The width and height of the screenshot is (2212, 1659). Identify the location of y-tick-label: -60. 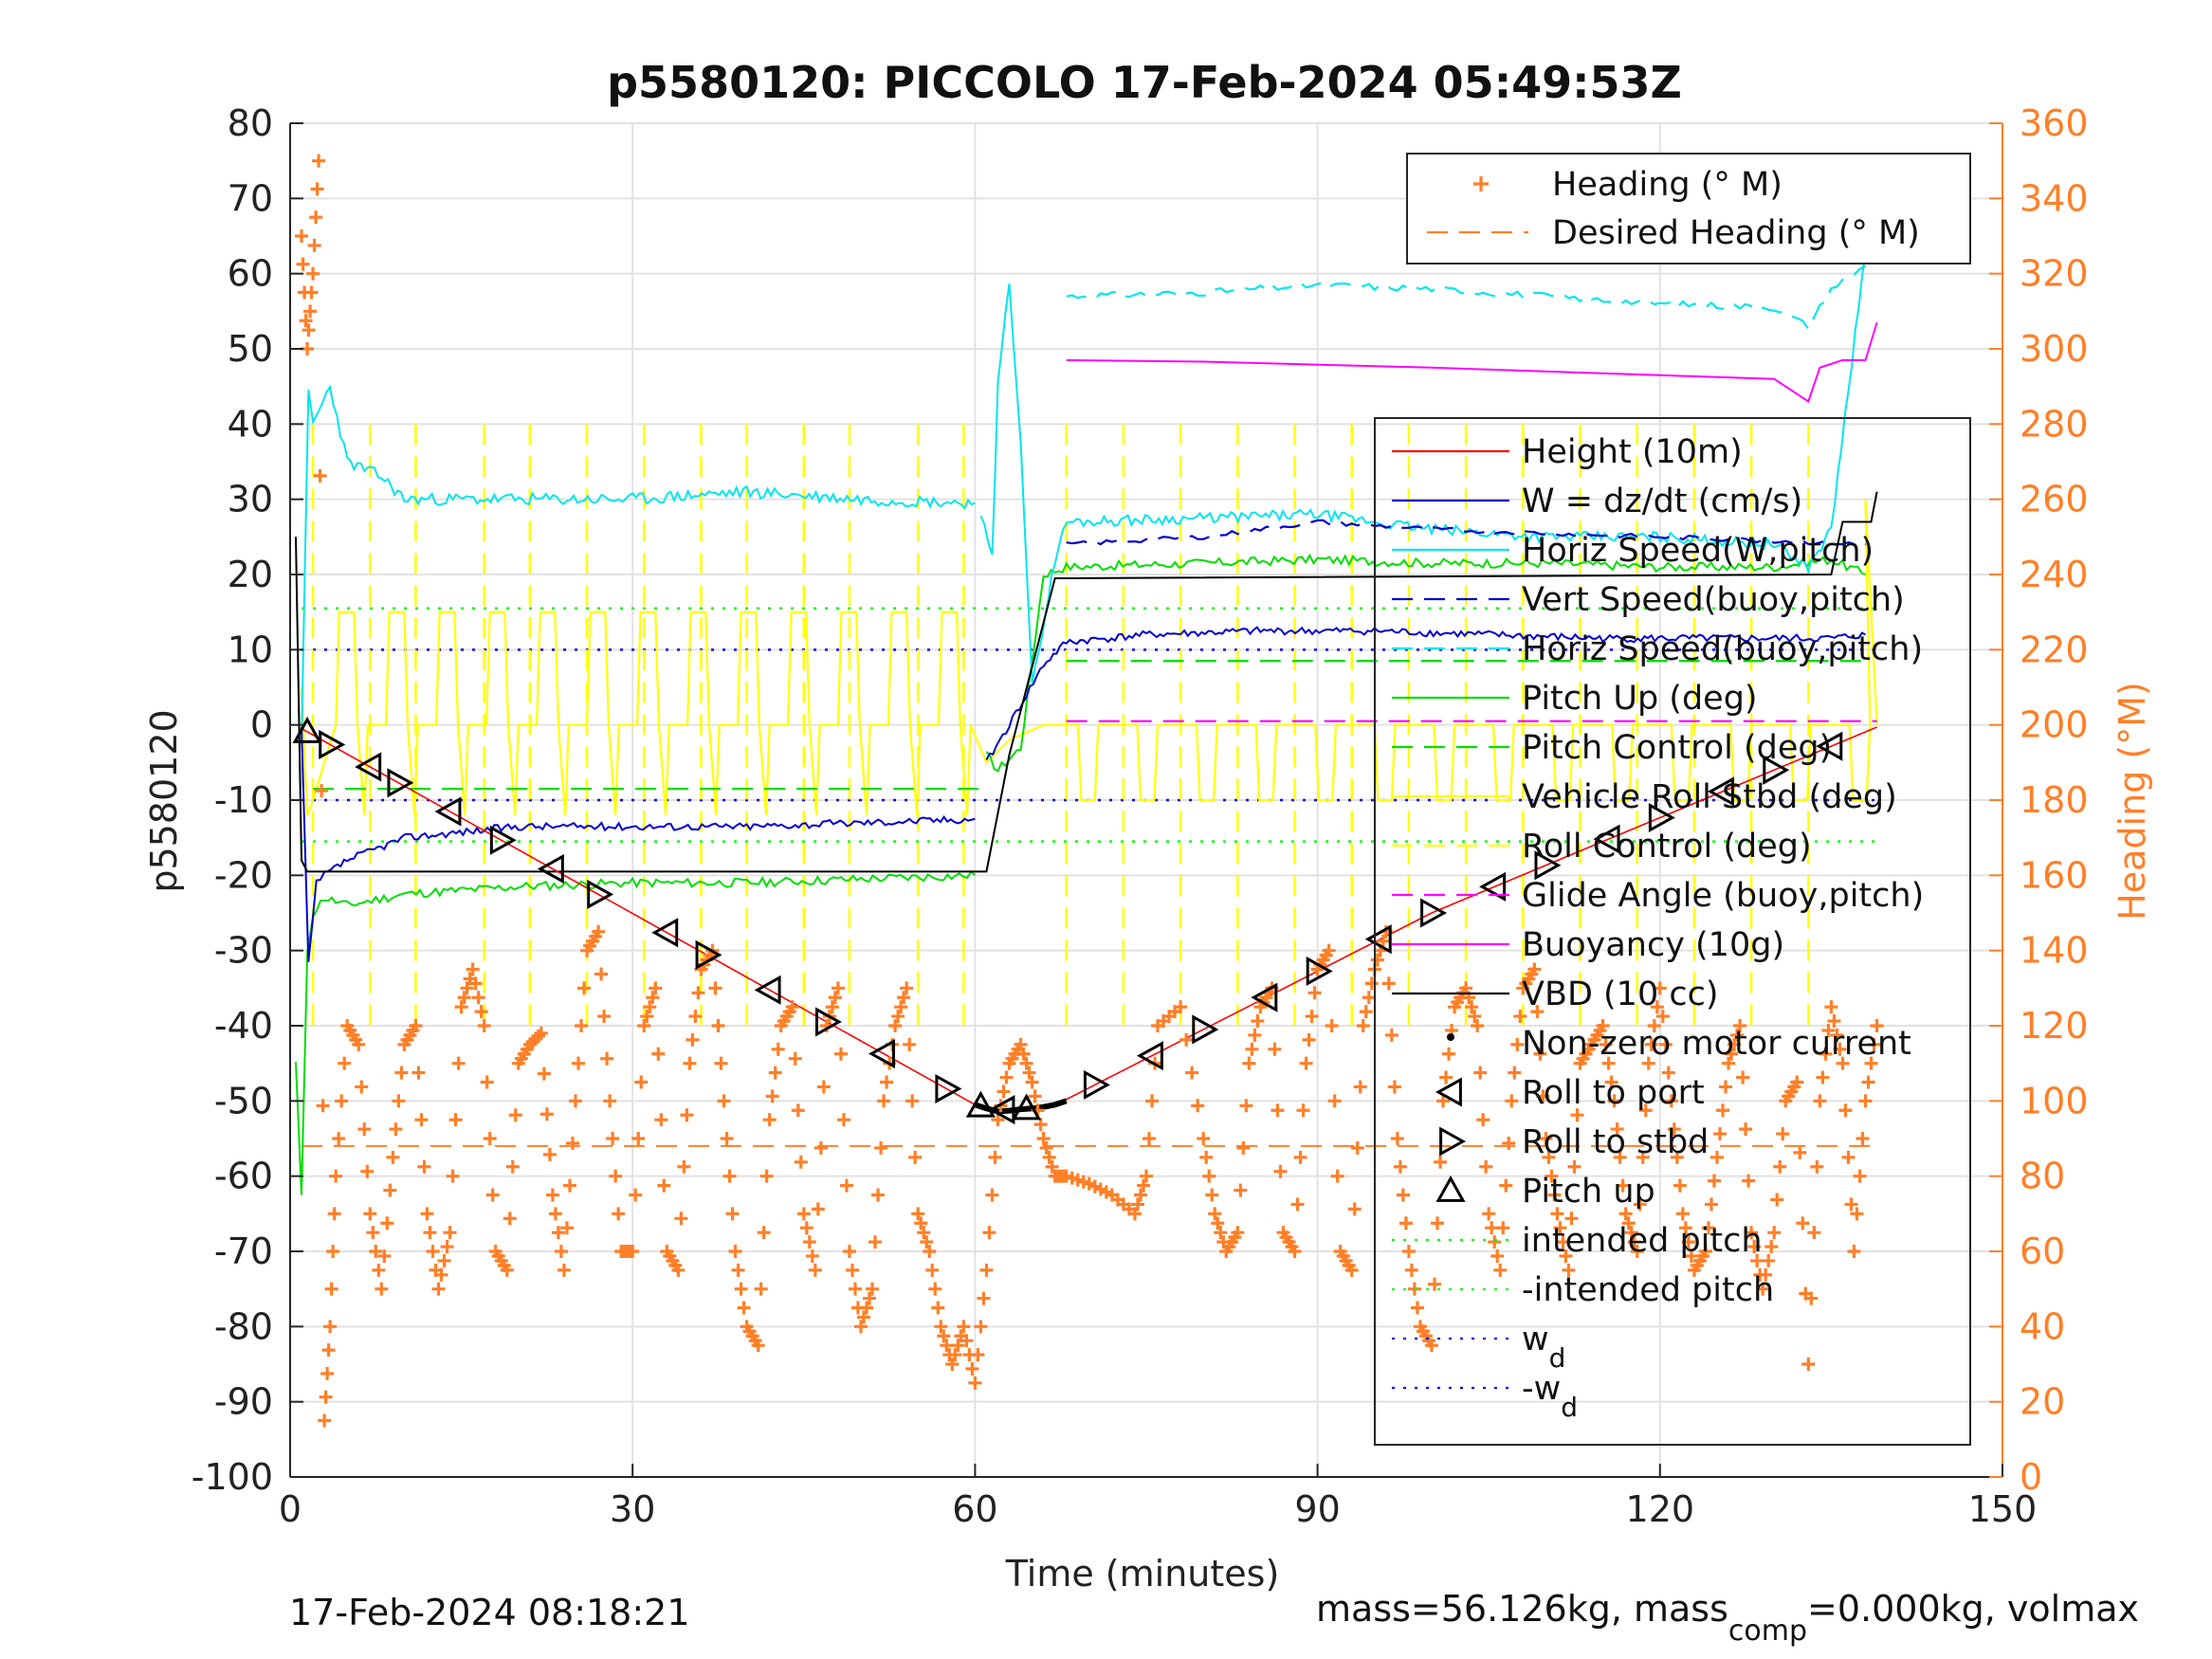
(243, 1176).